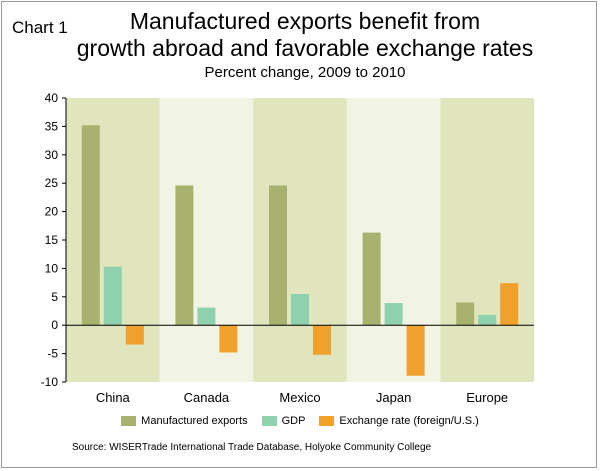 The height and width of the screenshot is (471, 600). Describe the element at coordinates (487, 240) in the screenshot. I see `category-band-europe` at that location.